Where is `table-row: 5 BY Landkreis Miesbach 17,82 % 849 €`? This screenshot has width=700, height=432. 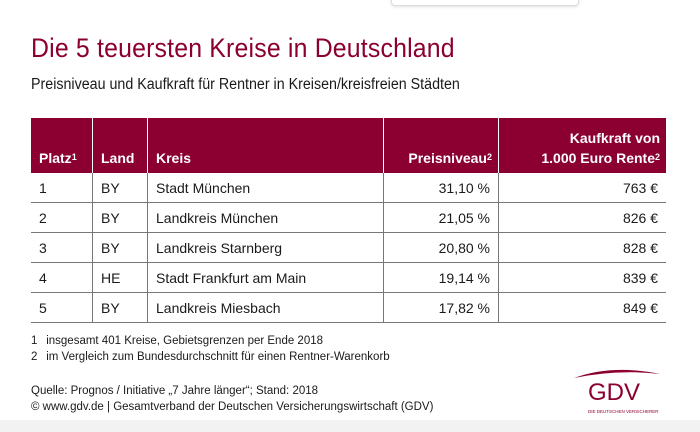 table-row: 5 BY Landkreis Miesbach 17,82 % 849 € is located at coordinates (348, 307).